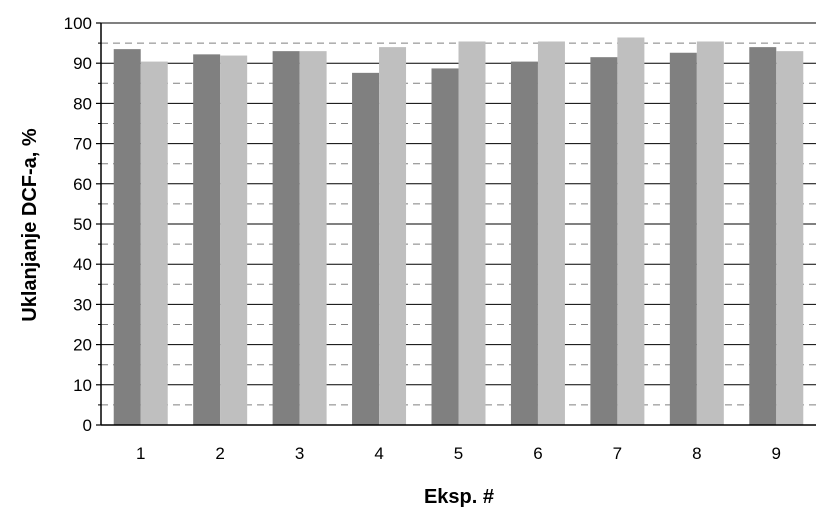 The width and height of the screenshot is (818, 517). I want to click on y-axis-title: Uklanjanje DCF-a, %, so click(30, 225).